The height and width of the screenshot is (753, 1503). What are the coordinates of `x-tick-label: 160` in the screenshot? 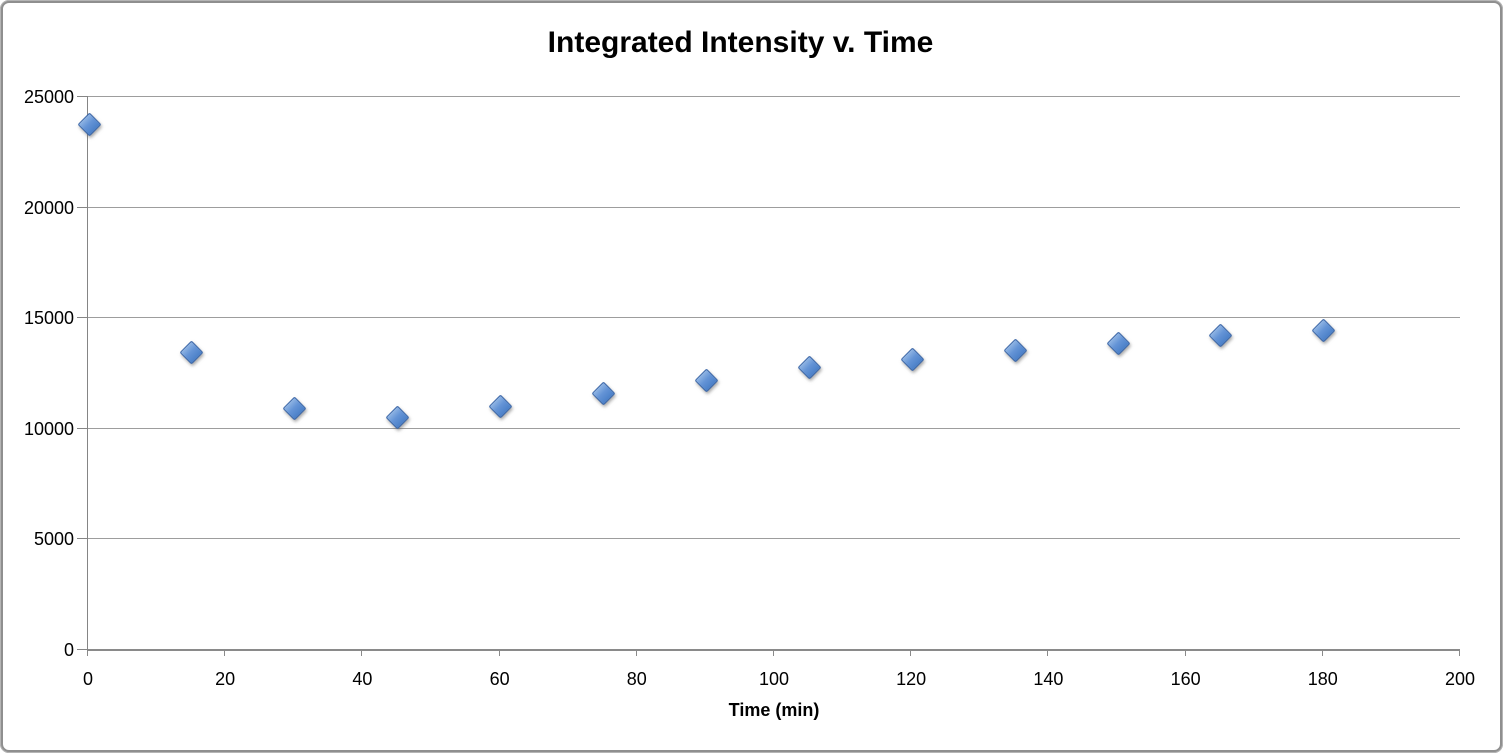 It's located at (1185, 679).